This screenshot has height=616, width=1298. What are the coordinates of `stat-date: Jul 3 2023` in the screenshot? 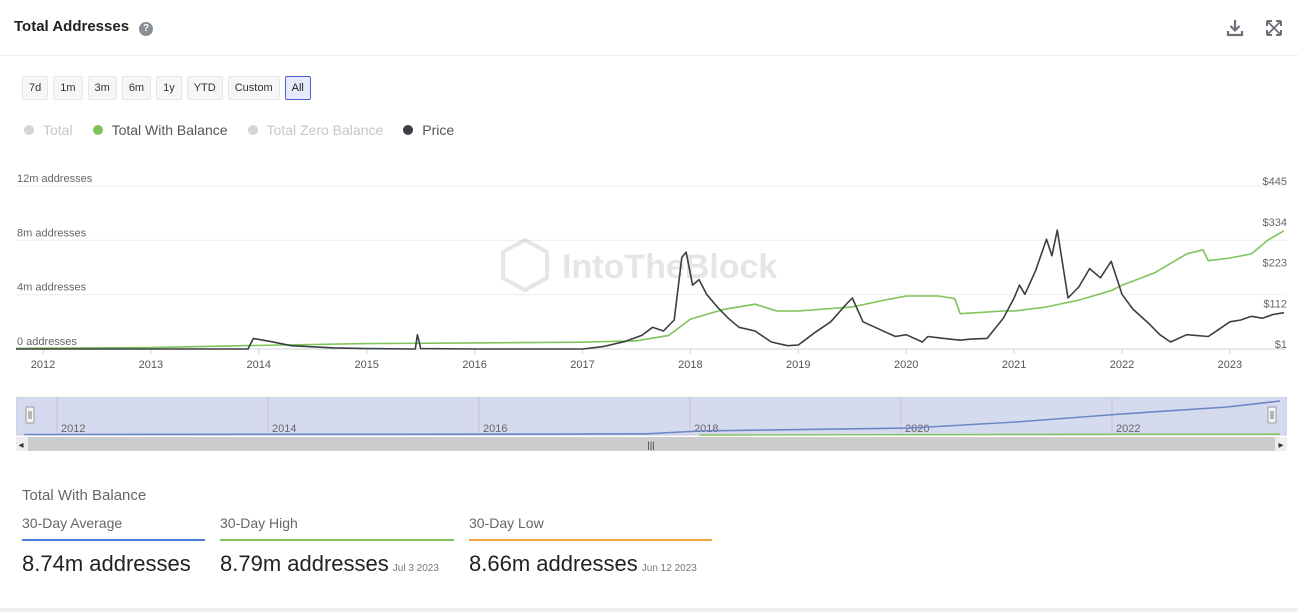 It's located at (415, 568).